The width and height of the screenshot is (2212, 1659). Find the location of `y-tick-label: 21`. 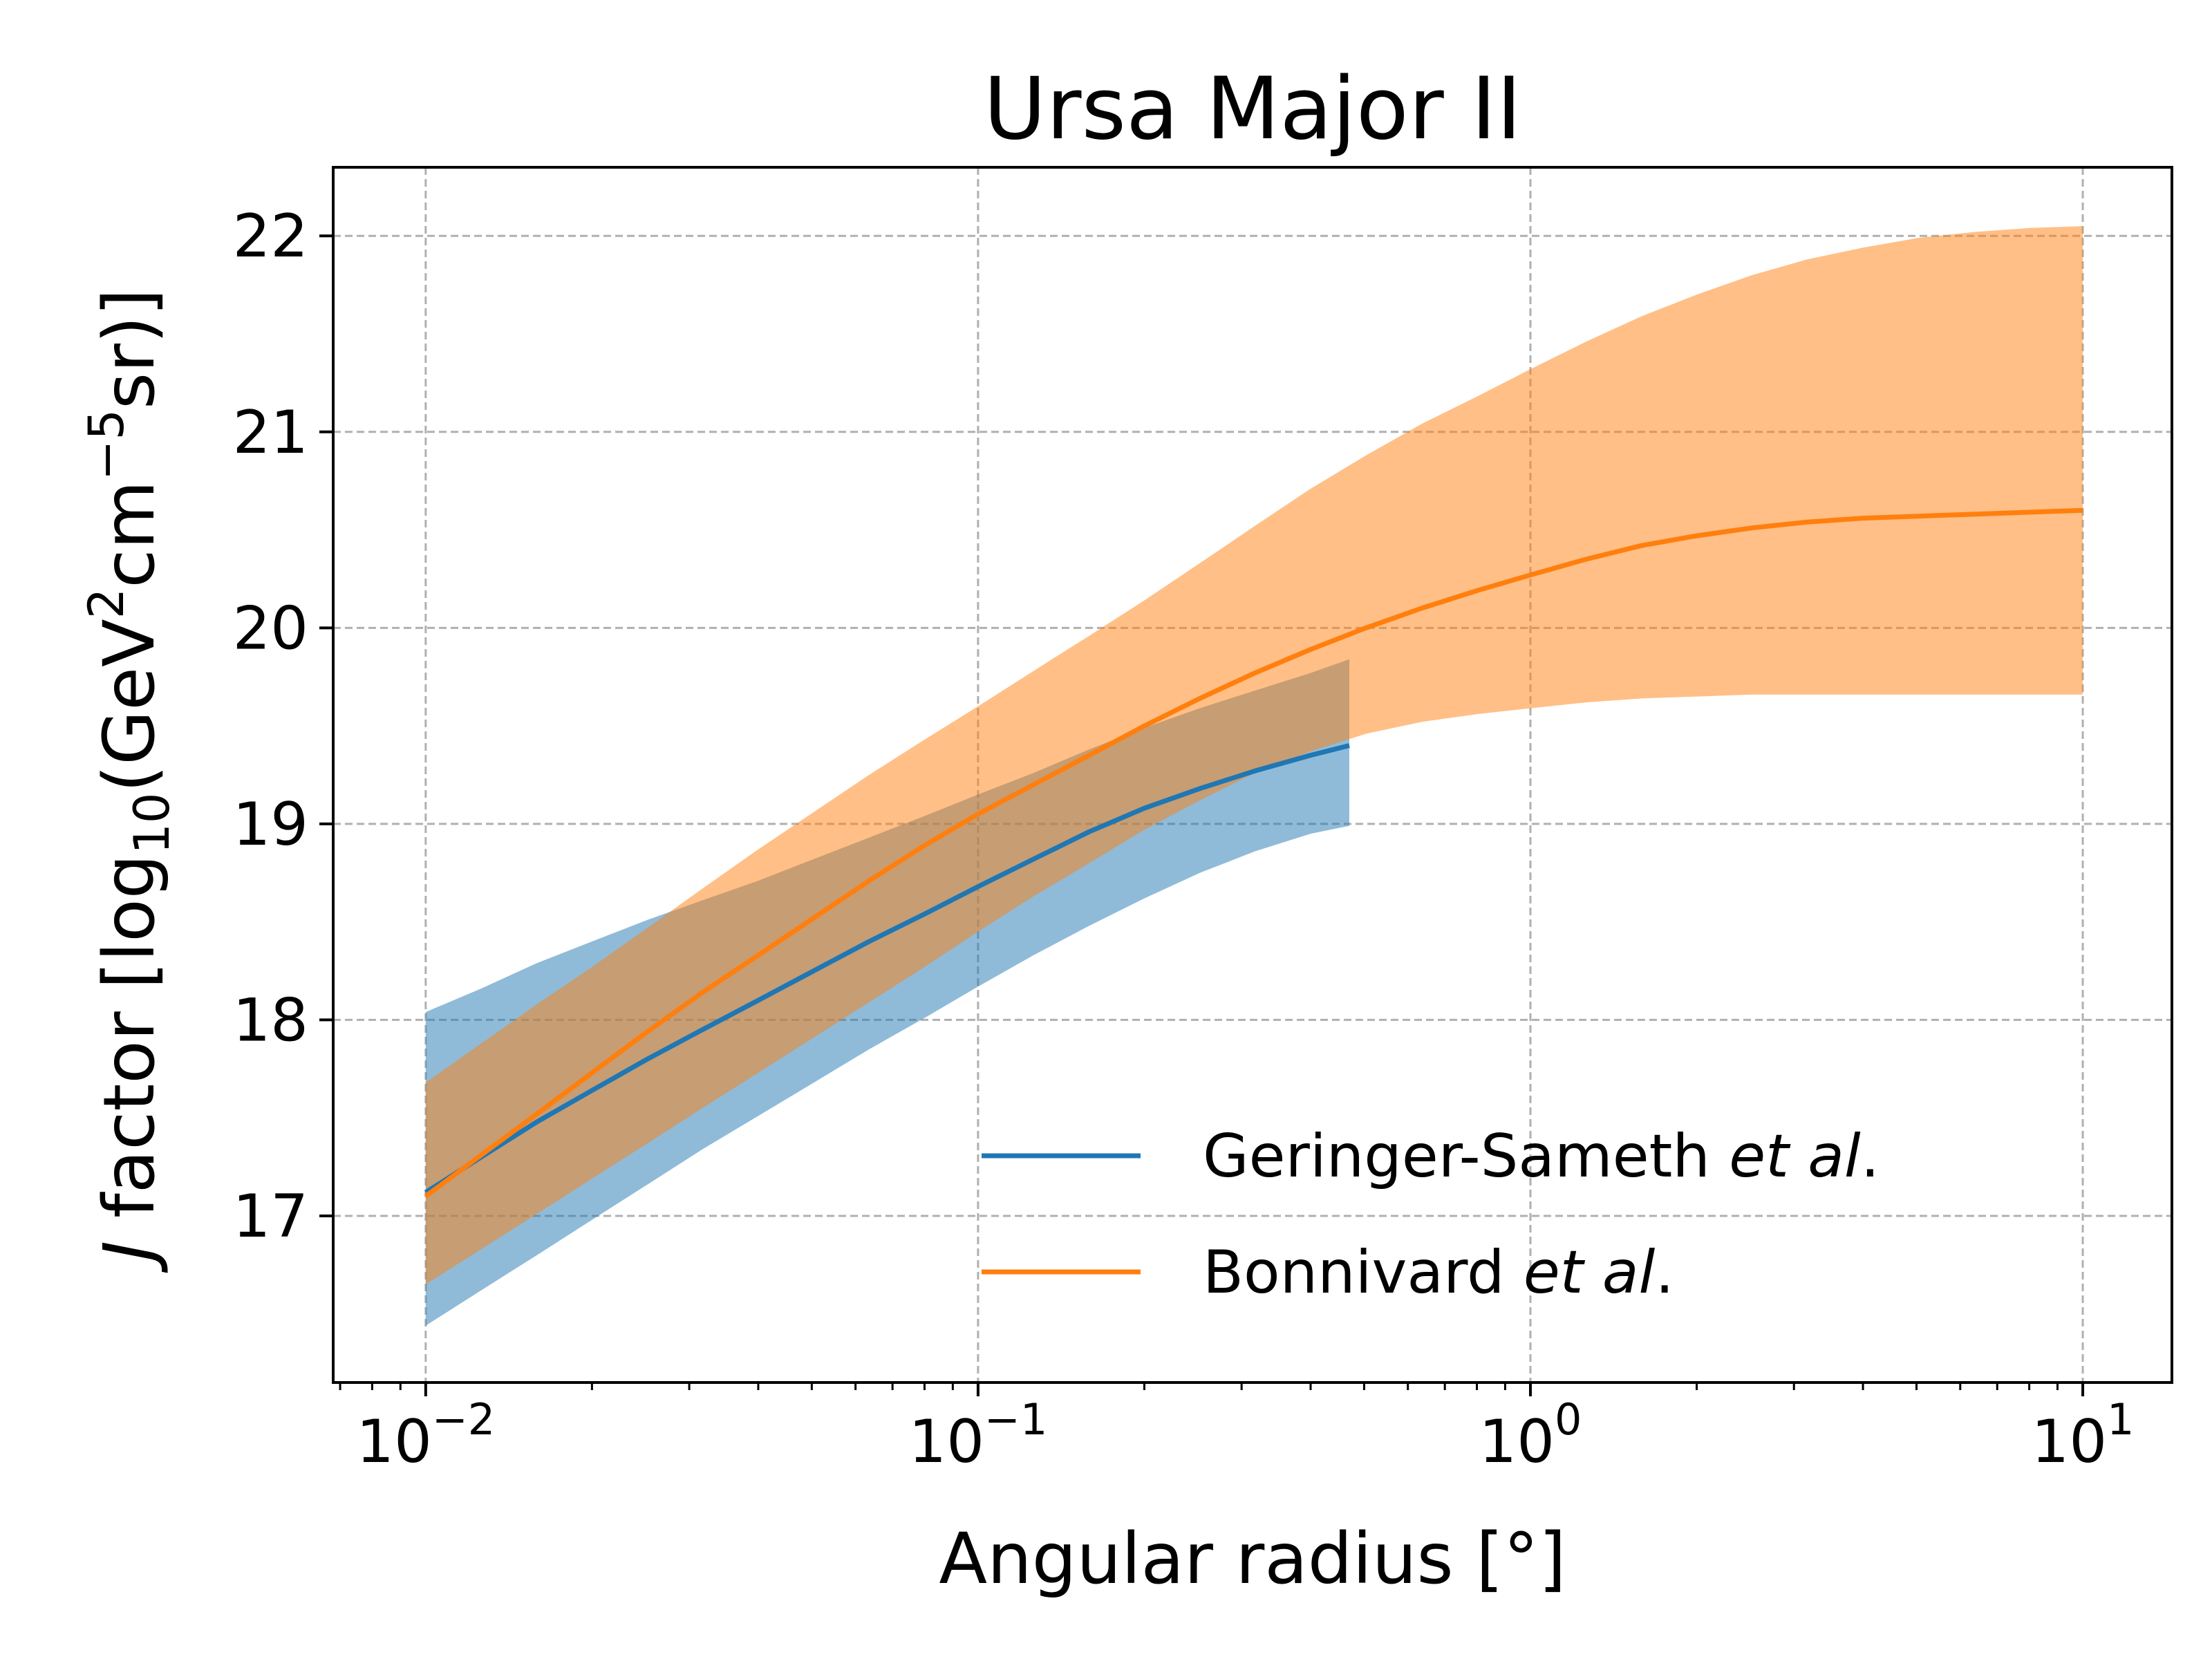

y-tick-label: 21 is located at coordinates (270, 433).